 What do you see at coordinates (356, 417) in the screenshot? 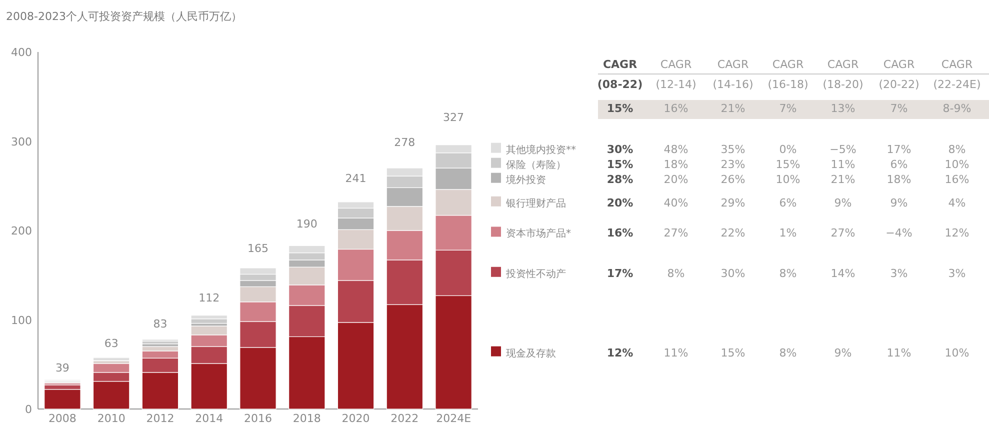
I see `x-tick-label: 2020` at bounding box center [356, 417].